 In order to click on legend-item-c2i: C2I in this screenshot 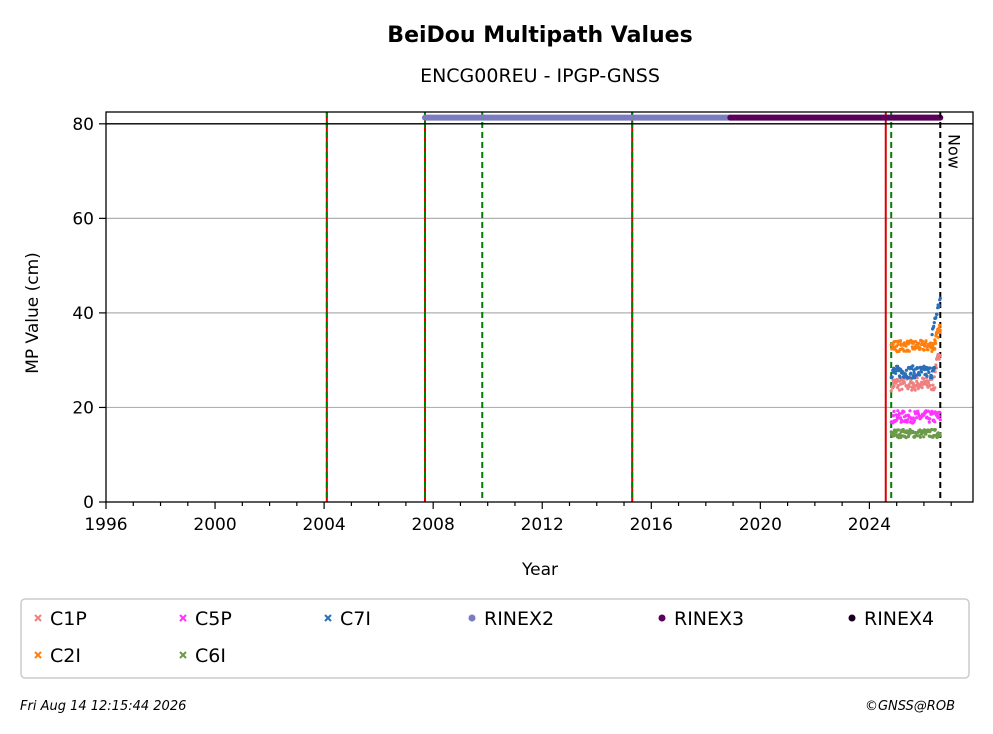, I will do `click(57, 656)`.